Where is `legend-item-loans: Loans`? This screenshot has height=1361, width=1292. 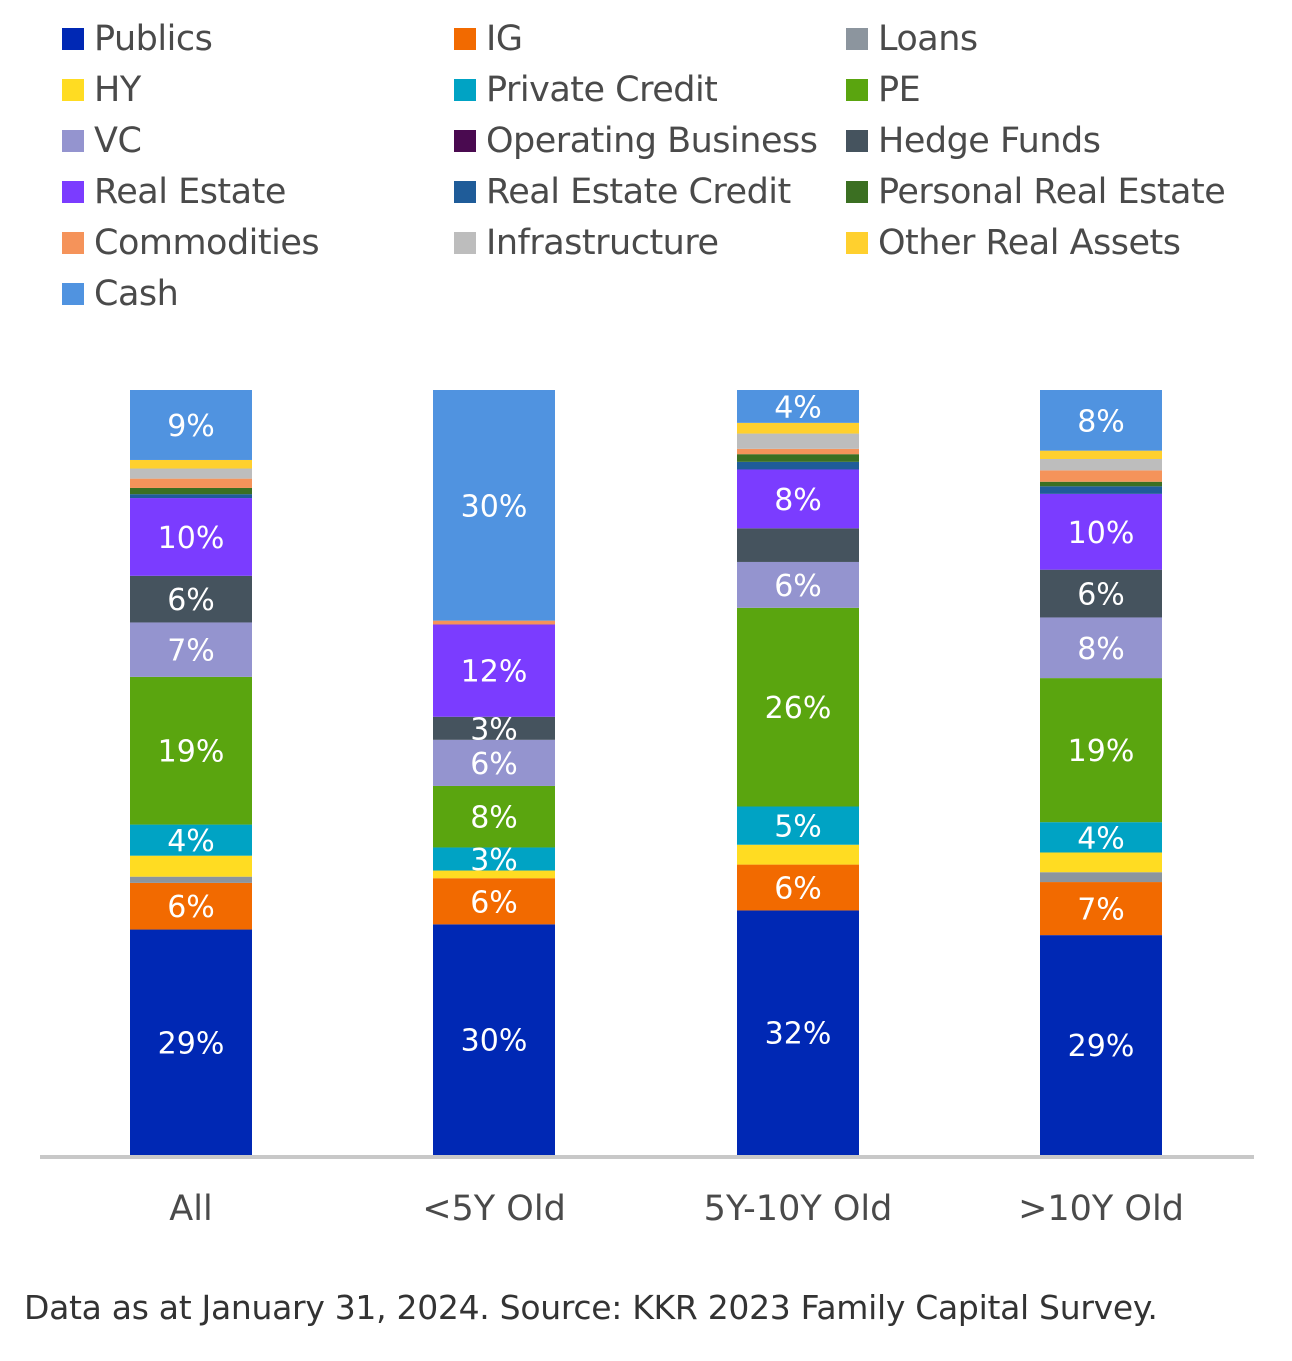
legend-item-loans: Loans is located at coordinates (912, 39).